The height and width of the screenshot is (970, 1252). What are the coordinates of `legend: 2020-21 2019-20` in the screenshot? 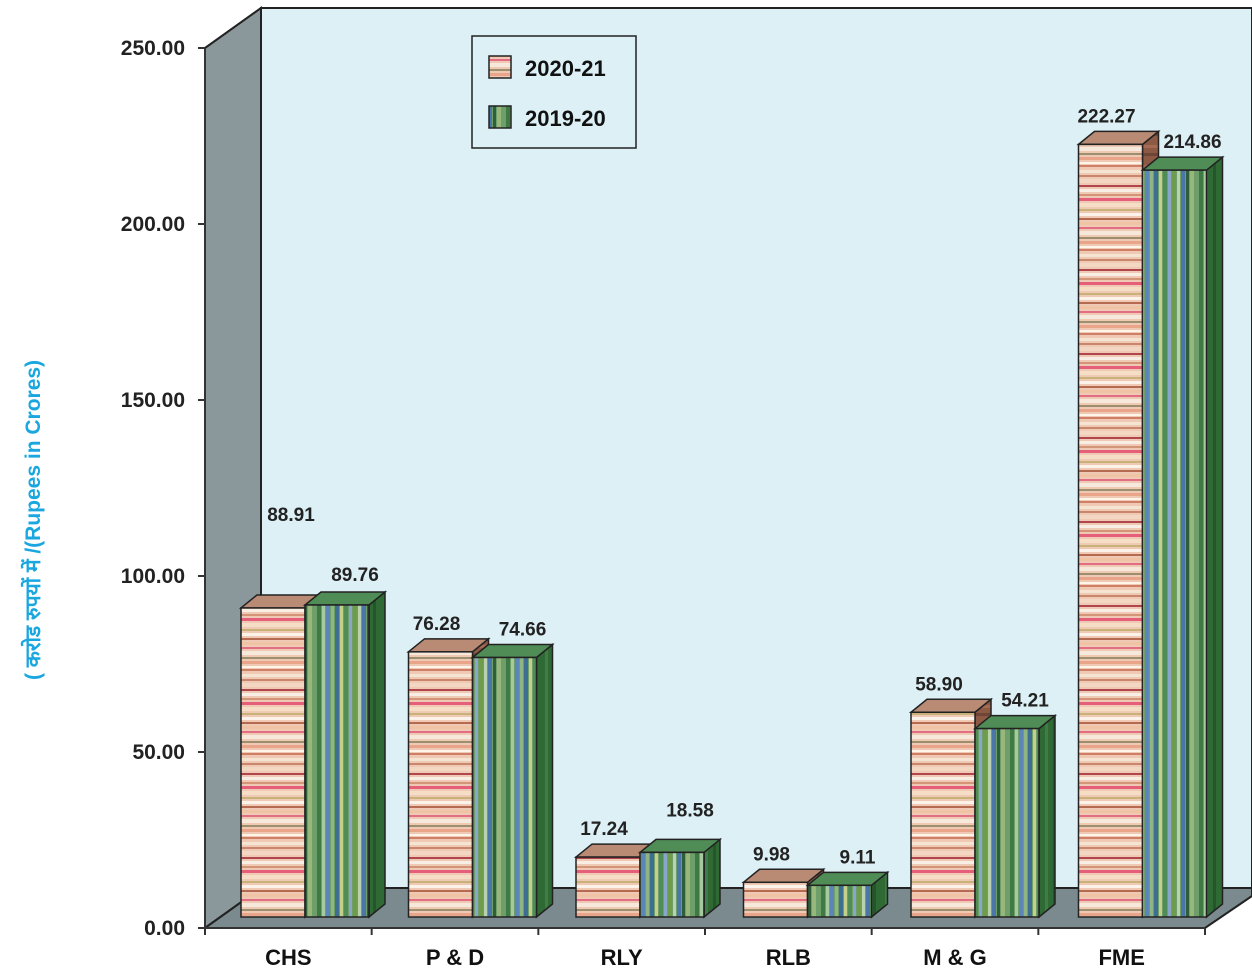 It's located at (554, 92).